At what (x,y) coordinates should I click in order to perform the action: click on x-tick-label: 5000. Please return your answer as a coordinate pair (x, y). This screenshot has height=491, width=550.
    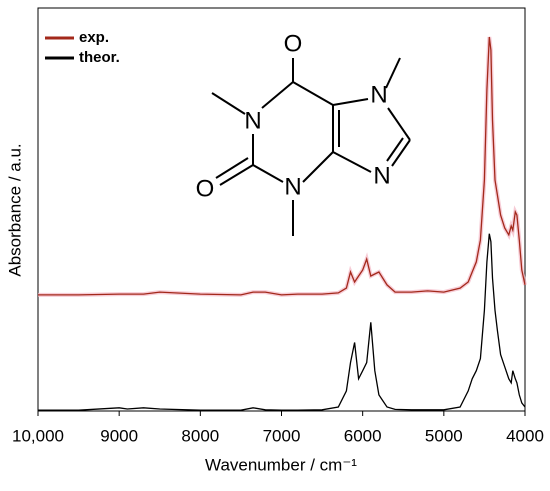
    Looking at the image, I should click on (444, 435).